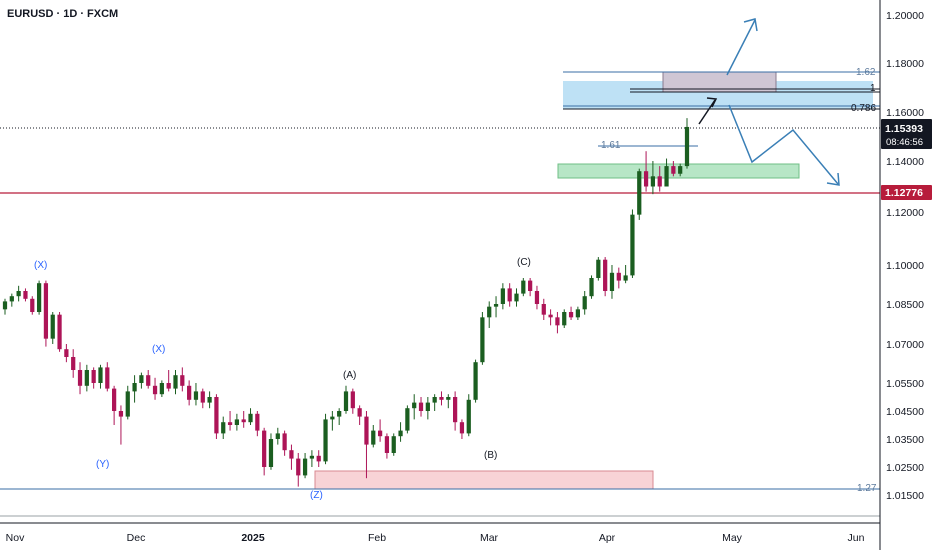  Describe the element at coordinates (136, 538) in the screenshot. I see `time-tick-label: Dec` at that location.